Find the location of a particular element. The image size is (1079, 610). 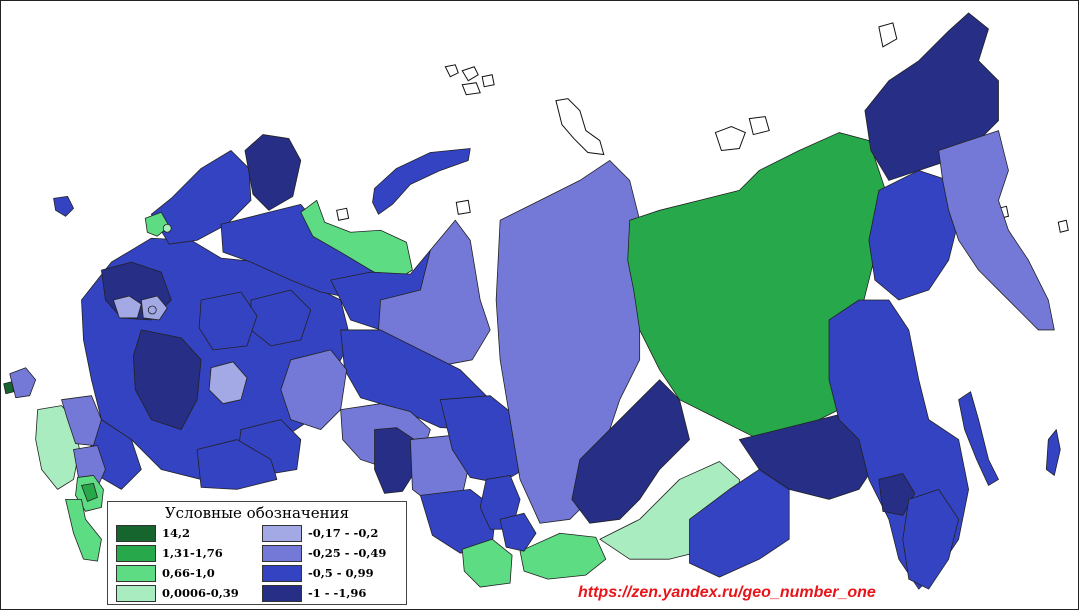

legend-item: -1 - -1,96 is located at coordinates (314, 593).